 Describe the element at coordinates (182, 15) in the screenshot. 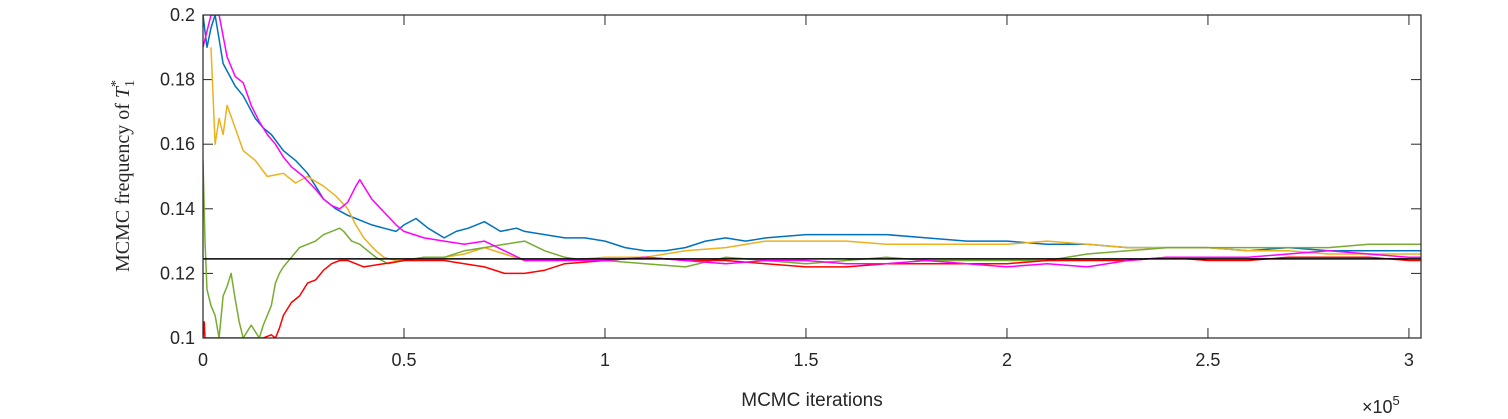

I see `y-tick-label: 0.2` at that location.